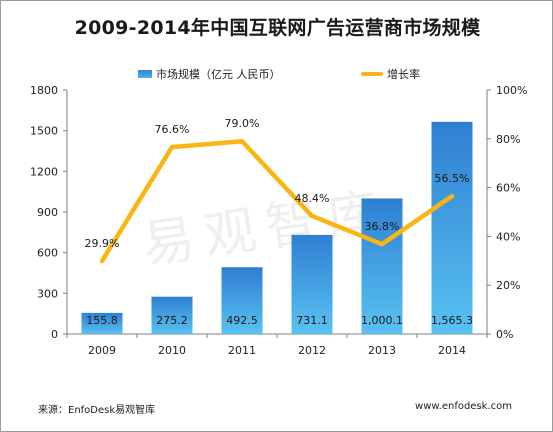  What do you see at coordinates (312, 320) in the screenshot?
I see `bar-value-label: 731.1` at bounding box center [312, 320].